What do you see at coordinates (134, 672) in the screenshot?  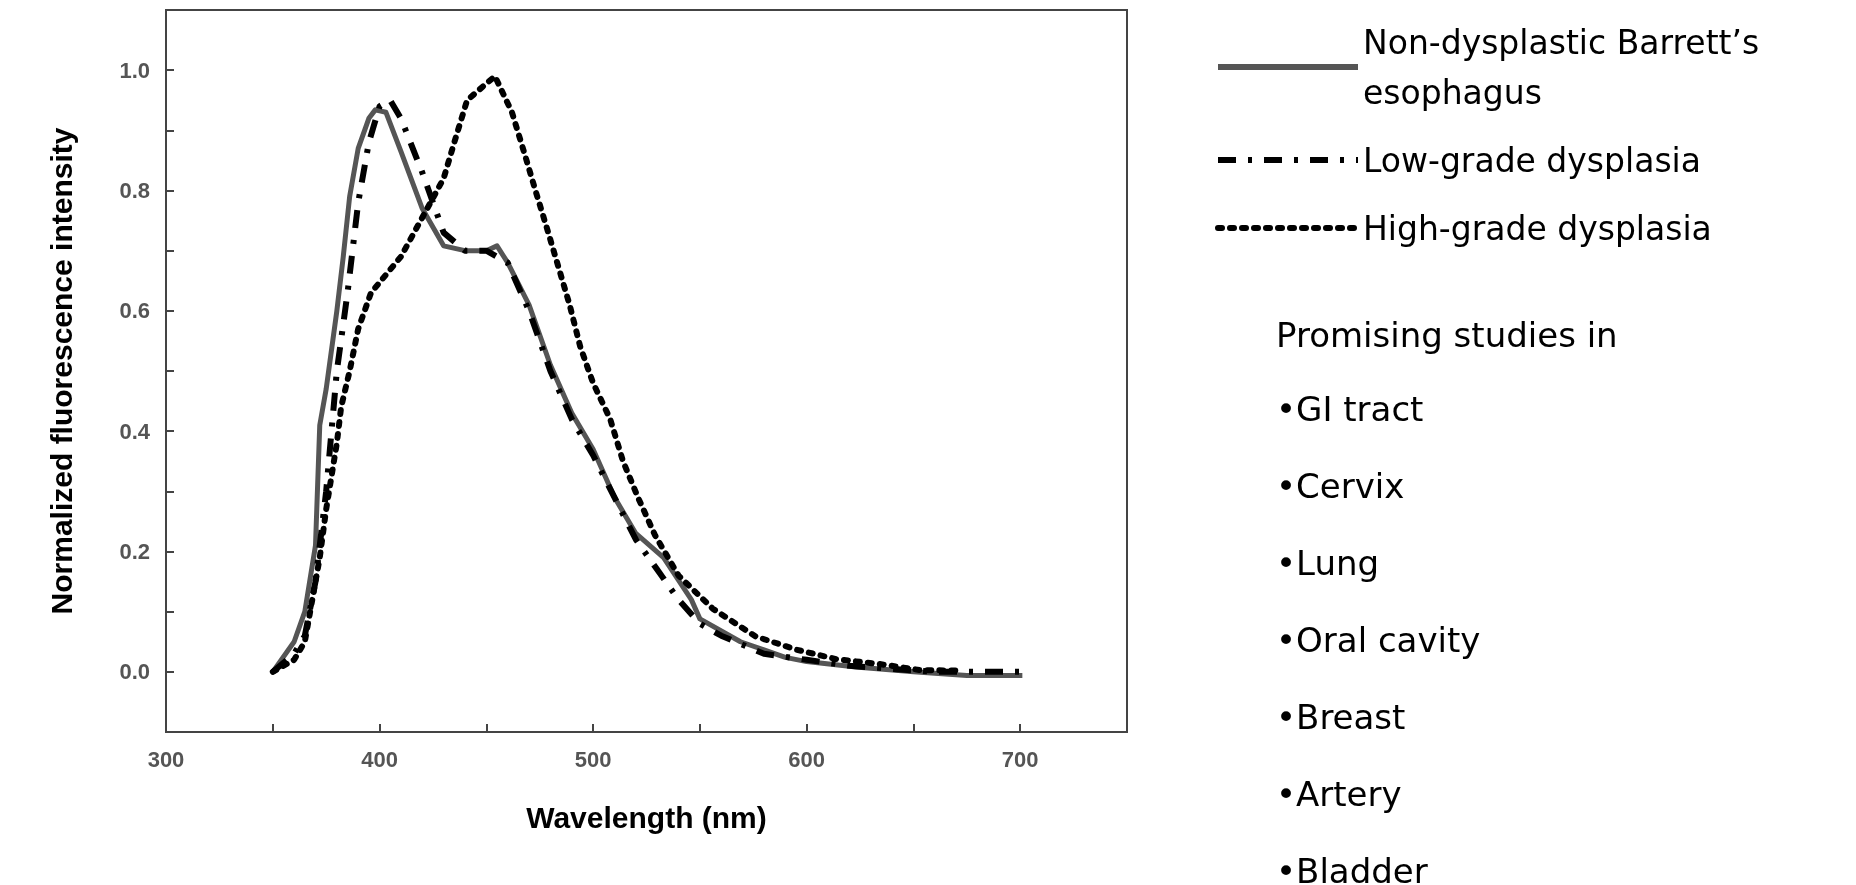 I see `y-tick-label: 0.0` at bounding box center [134, 672].